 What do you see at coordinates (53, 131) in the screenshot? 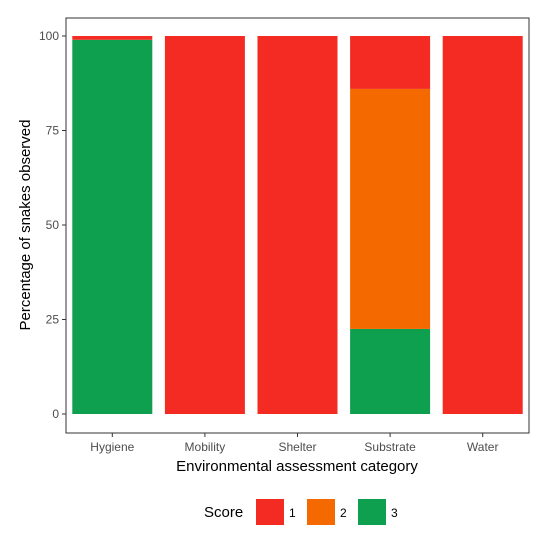
I see `y-tick-label: 75` at bounding box center [53, 131].